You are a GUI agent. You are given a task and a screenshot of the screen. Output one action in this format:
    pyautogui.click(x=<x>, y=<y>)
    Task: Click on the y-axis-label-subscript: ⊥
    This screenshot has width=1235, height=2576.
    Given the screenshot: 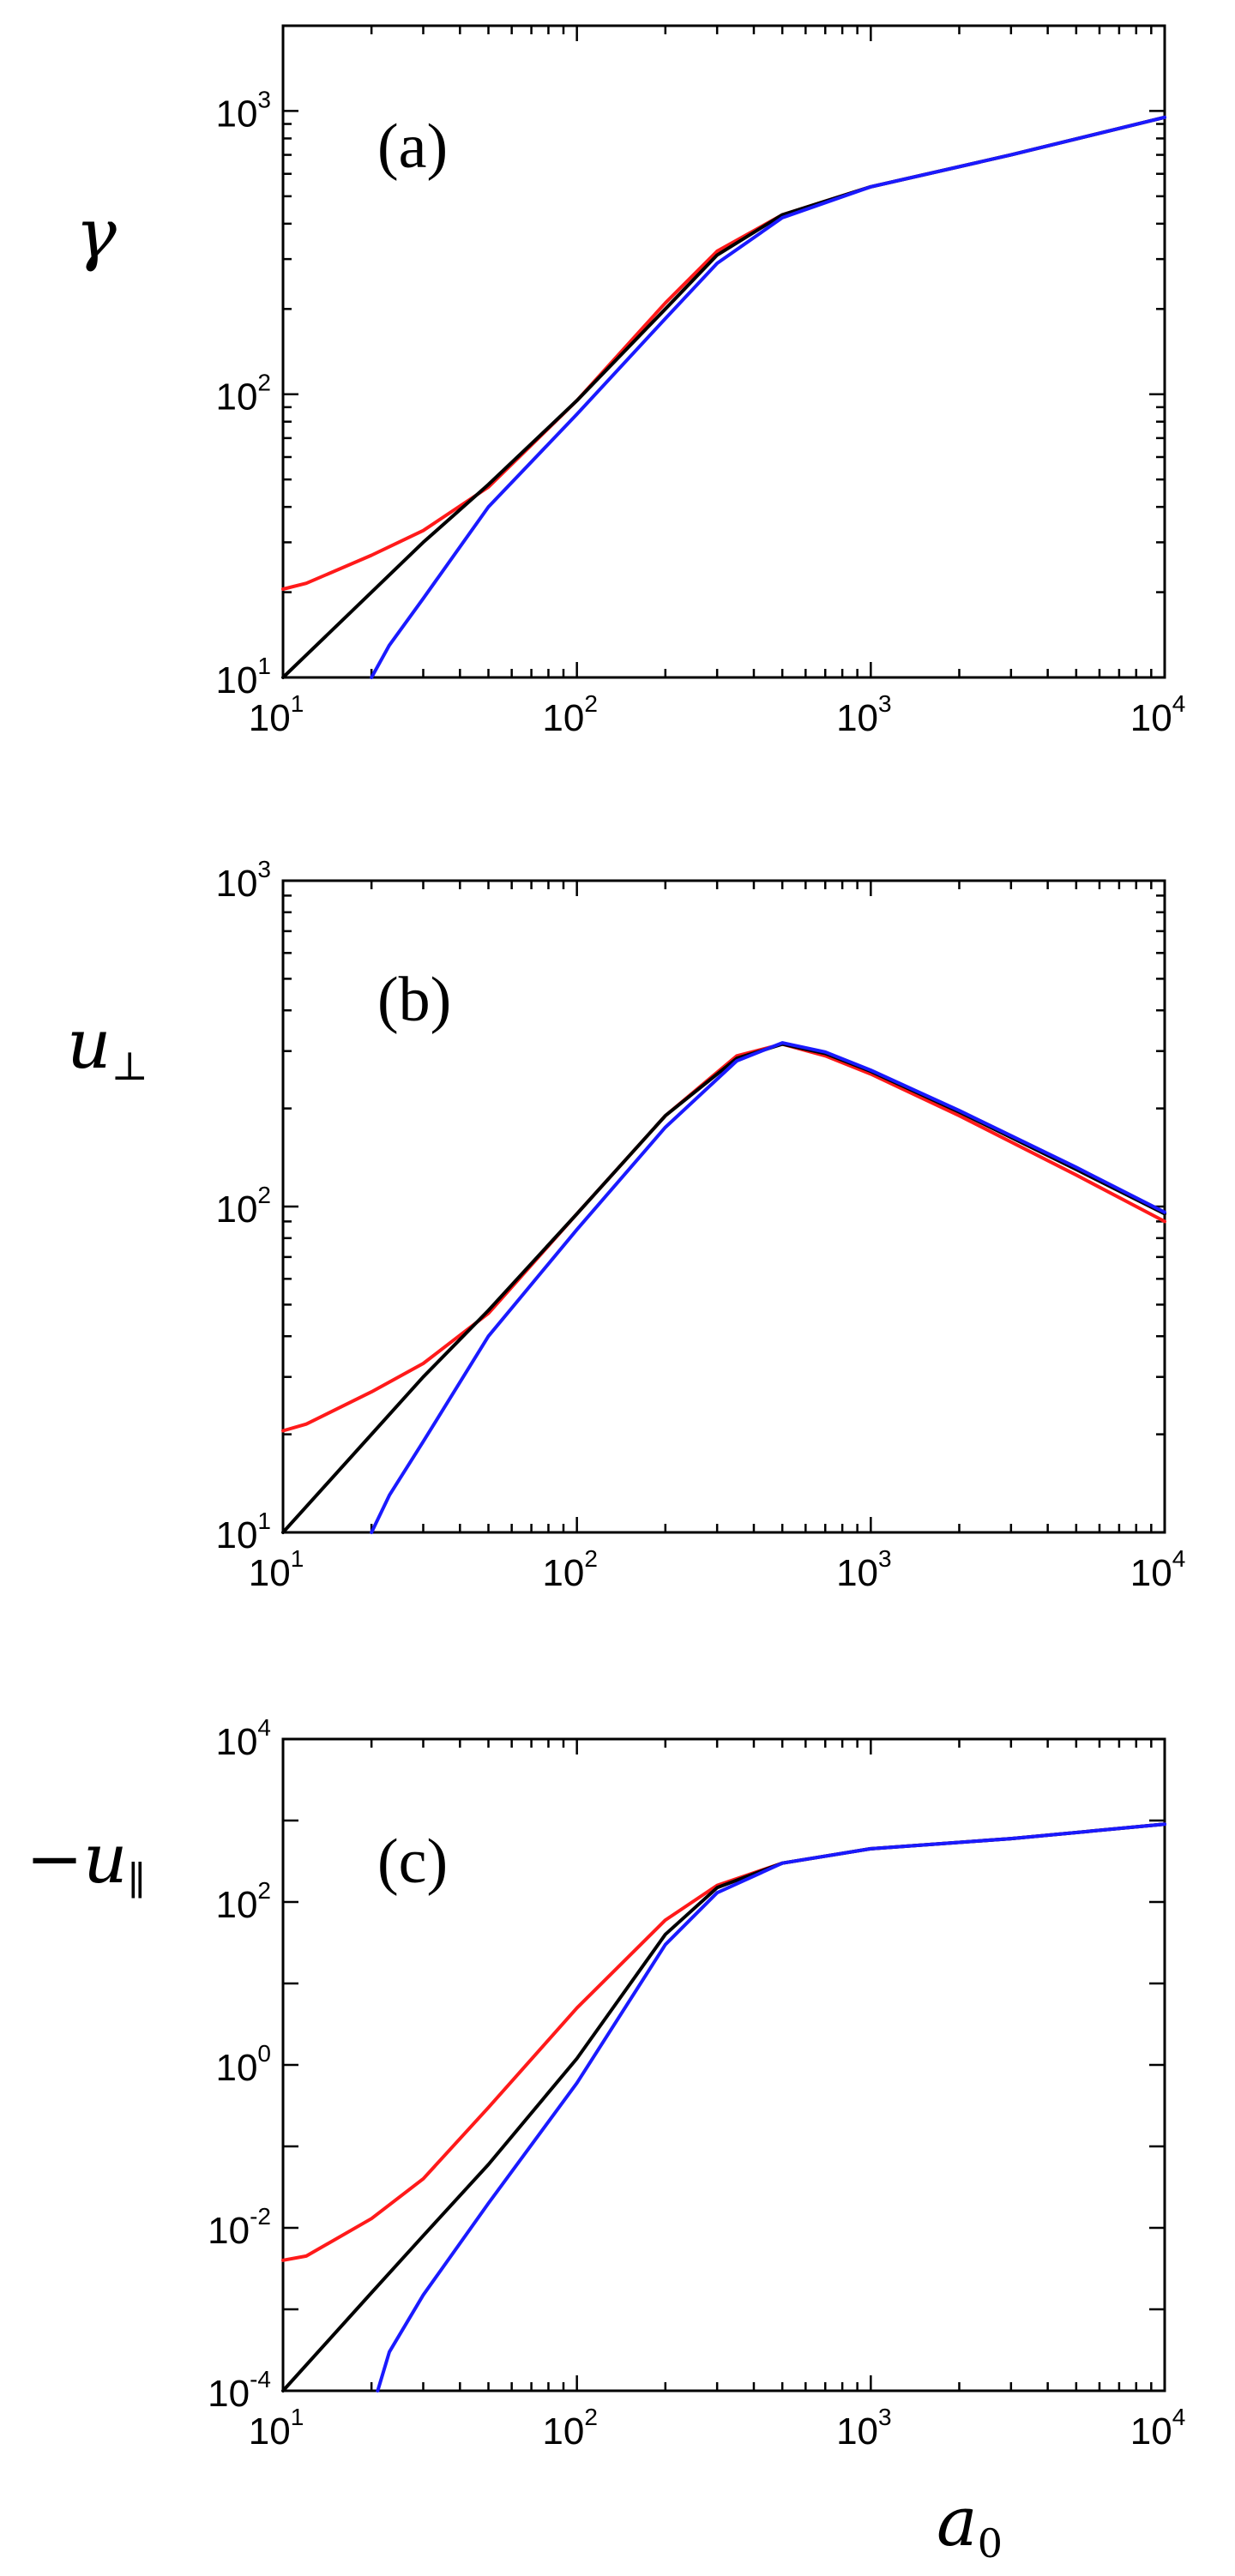 What is the action you would take?
    pyautogui.click(x=129, y=1066)
    